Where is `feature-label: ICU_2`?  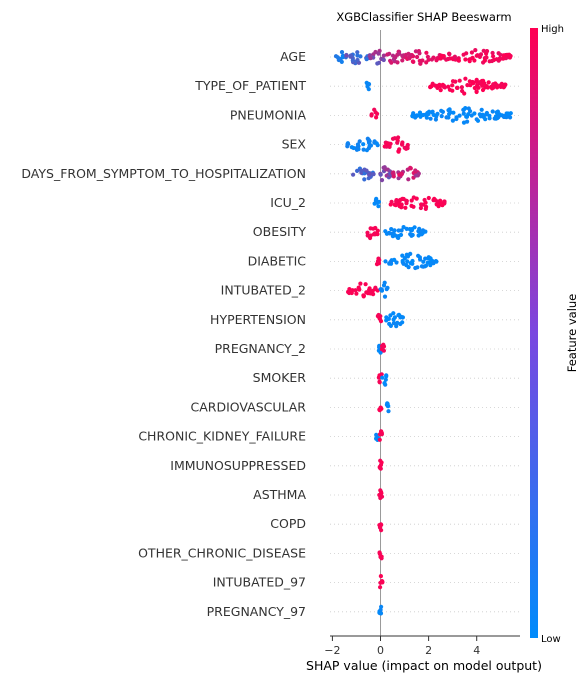 feature-label: ICU_2 is located at coordinates (288, 202).